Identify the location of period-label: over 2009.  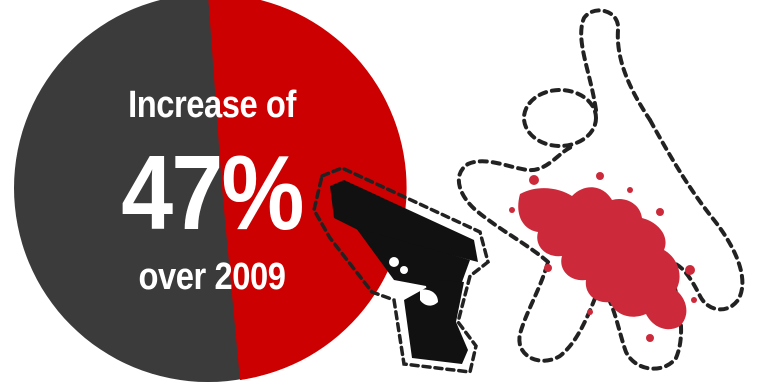
(212, 277).